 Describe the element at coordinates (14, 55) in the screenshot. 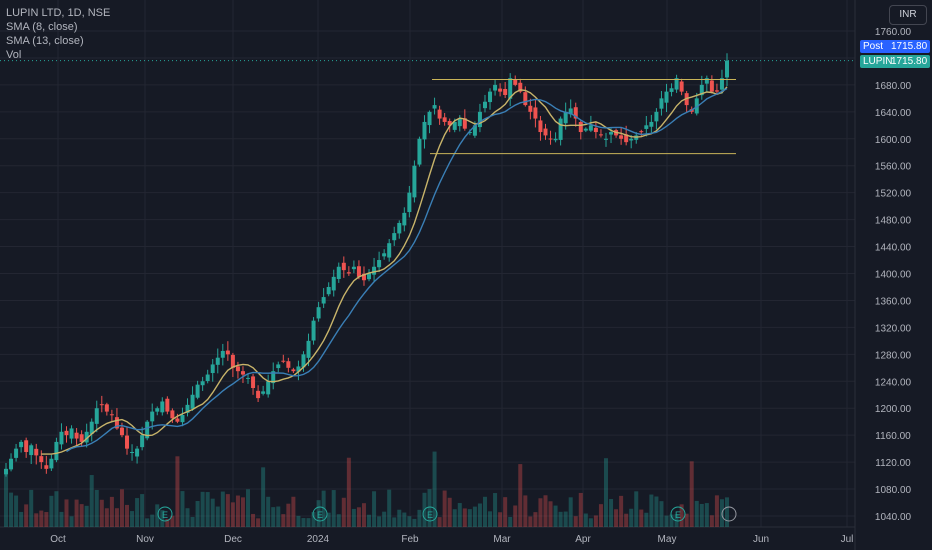

I see `indicator-vol: Vol` at that location.